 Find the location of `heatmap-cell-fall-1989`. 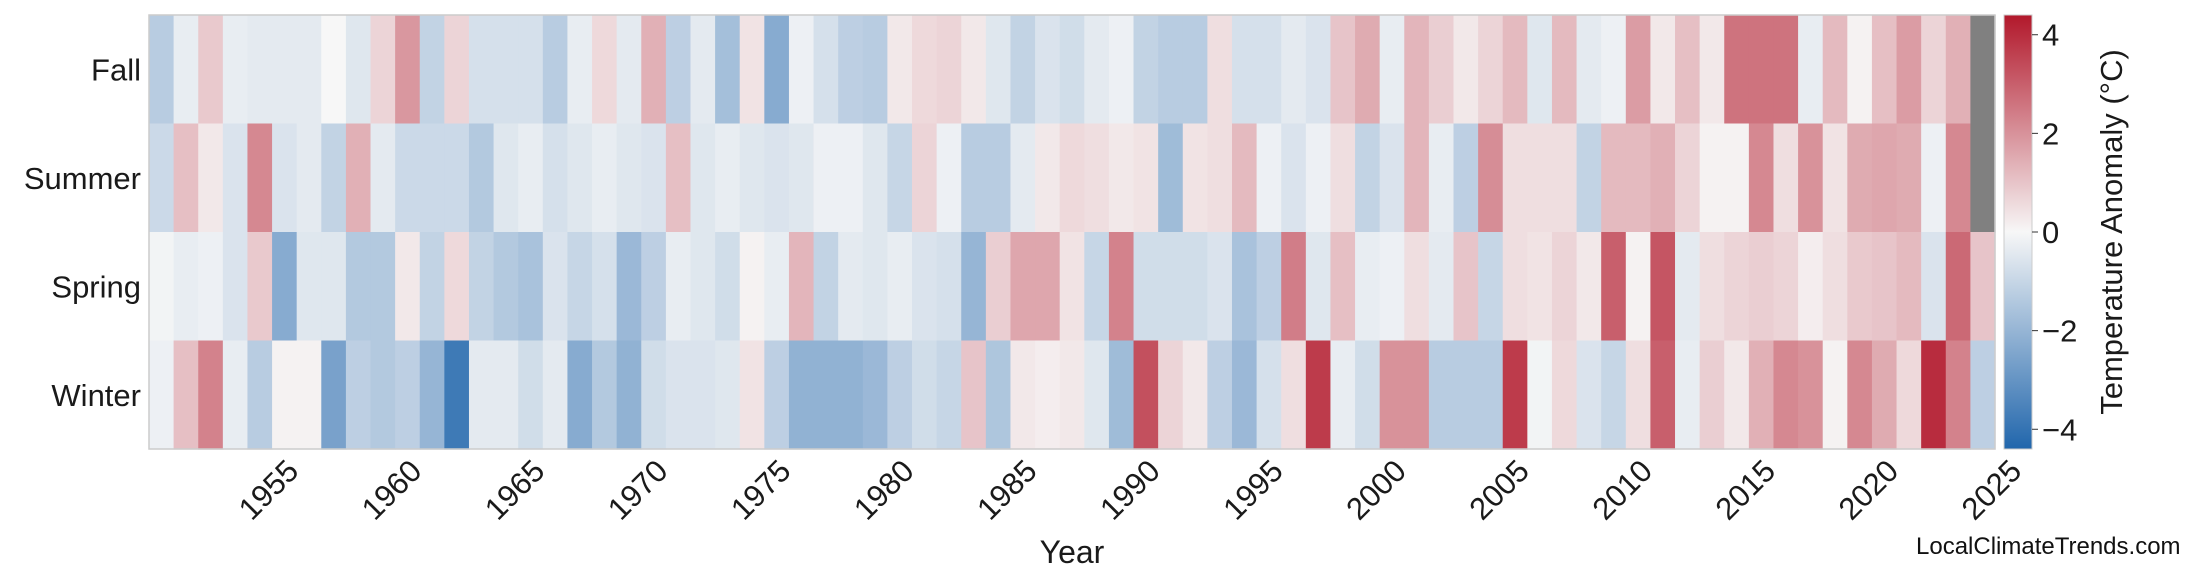

heatmap-cell-fall-1989 is located at coordinates (1097, 70).